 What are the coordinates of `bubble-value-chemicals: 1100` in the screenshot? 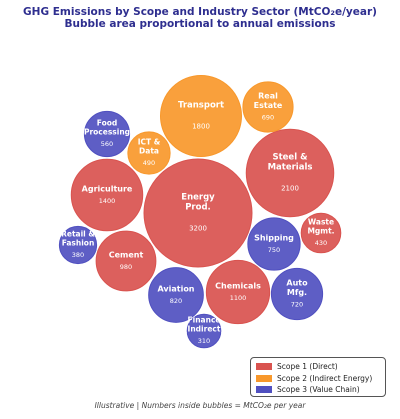 It's located at (238, 298).